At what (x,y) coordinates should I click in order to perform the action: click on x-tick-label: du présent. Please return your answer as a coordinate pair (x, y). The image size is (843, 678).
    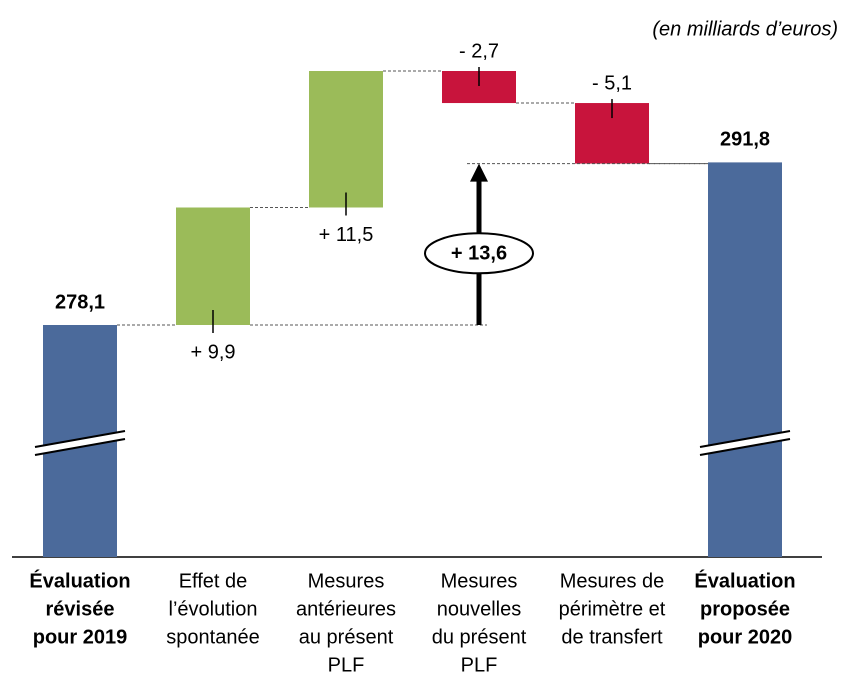
    Looking at the image, I should click on (479, 637).